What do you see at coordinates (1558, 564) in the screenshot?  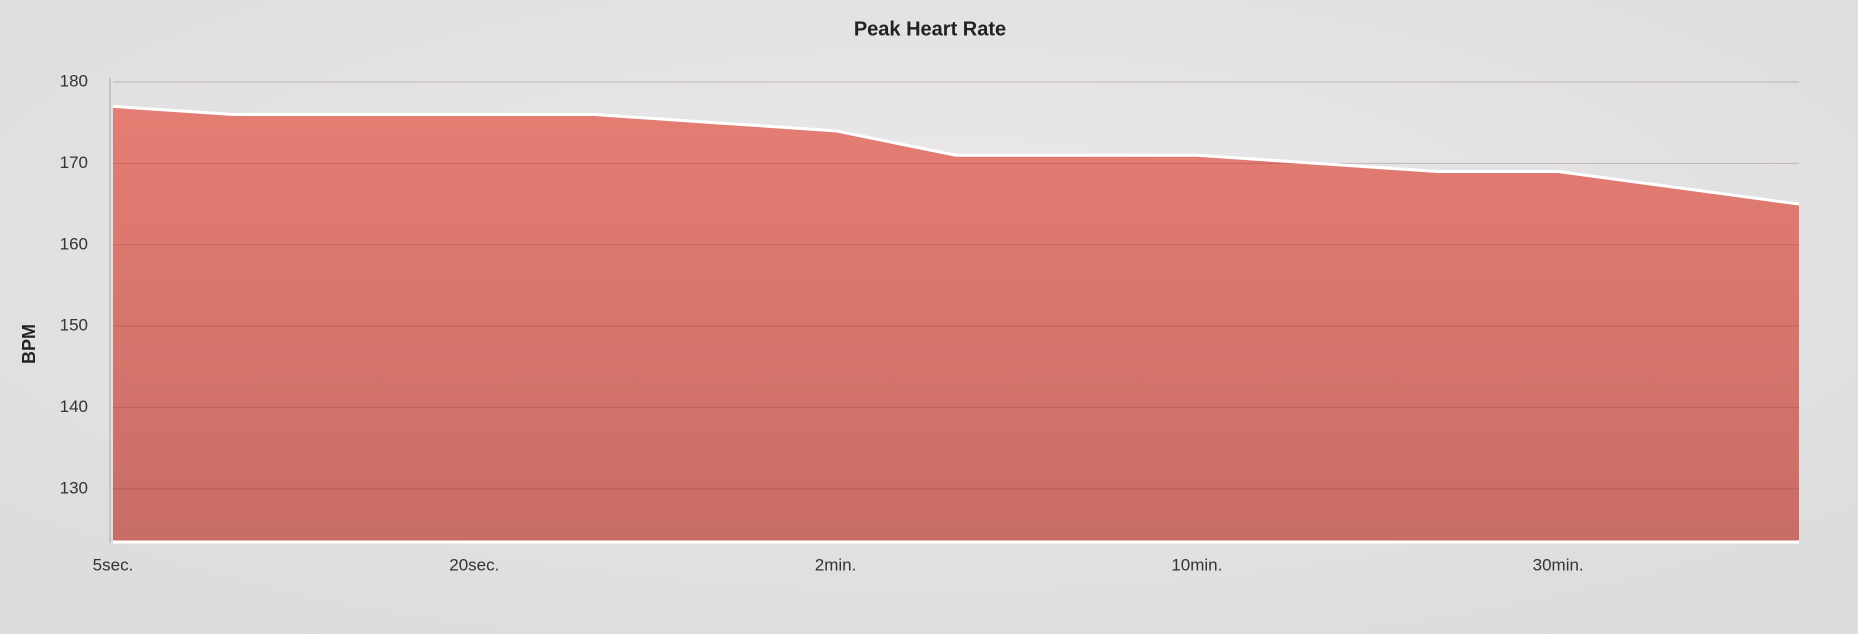 I see `x-tick-label: 30min.` at bounding box center [1558, 564].